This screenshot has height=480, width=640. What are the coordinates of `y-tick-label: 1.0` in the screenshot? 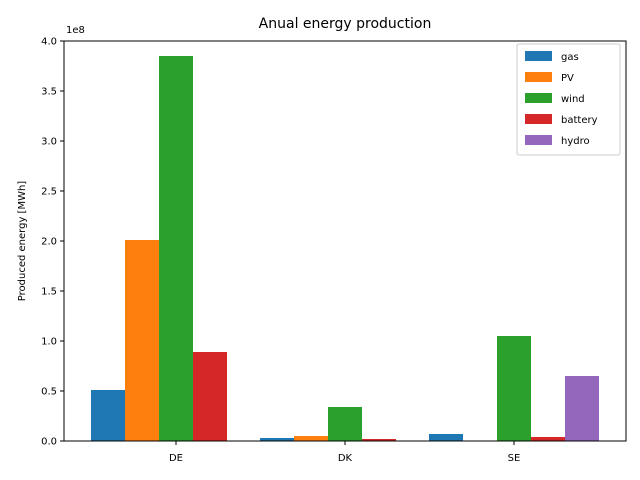 It's located at (49, 342).